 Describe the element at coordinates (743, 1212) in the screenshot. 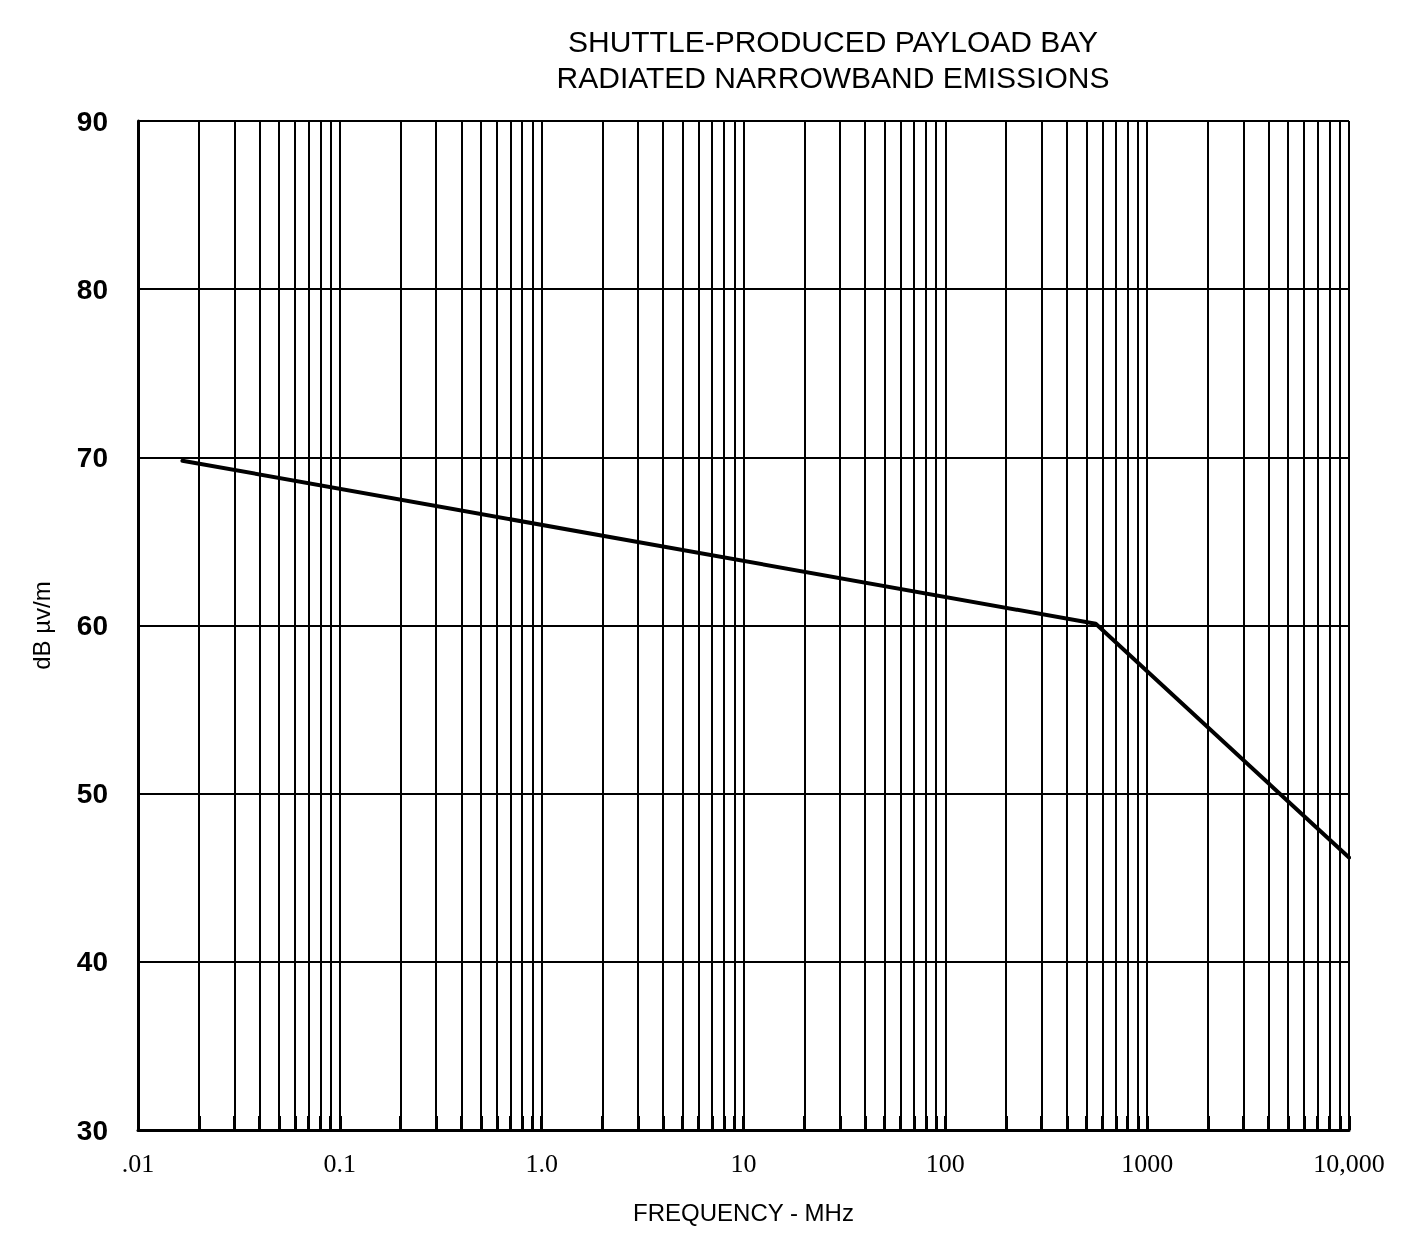

I see `x-axis-title: FREQUENCY - MHz` at that location.